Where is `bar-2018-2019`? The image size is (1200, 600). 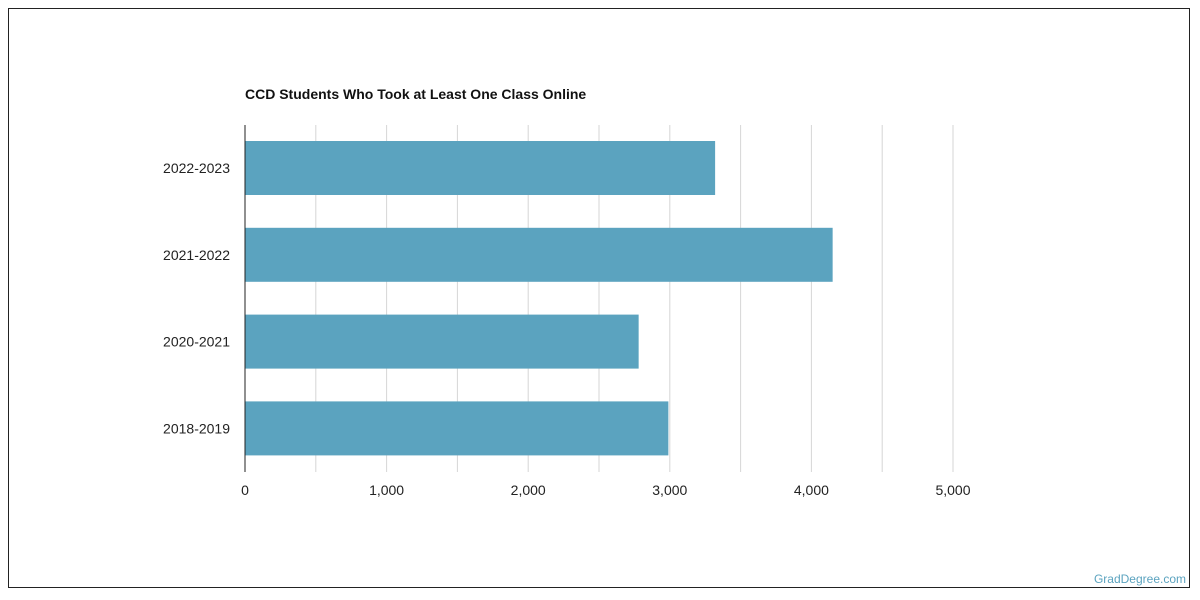 bar-2018-2019 is located at coordinates (457, 428).